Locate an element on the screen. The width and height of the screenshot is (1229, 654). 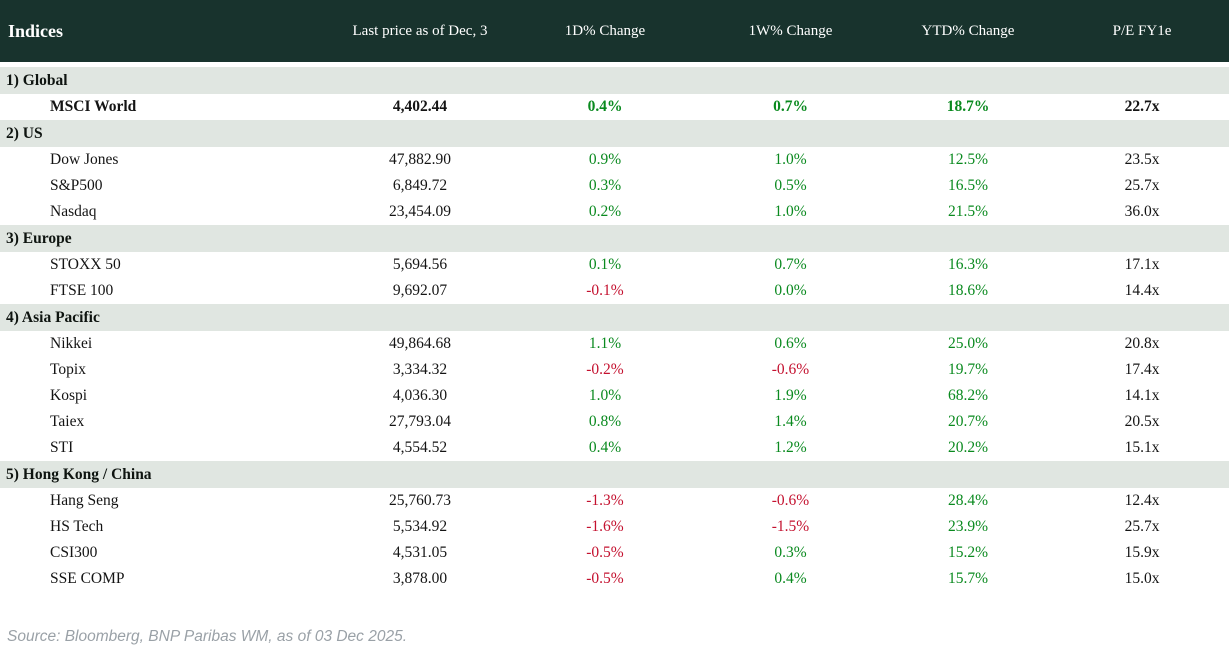
change-1w-cell: 1.2% is located at coordinates (790, 448).